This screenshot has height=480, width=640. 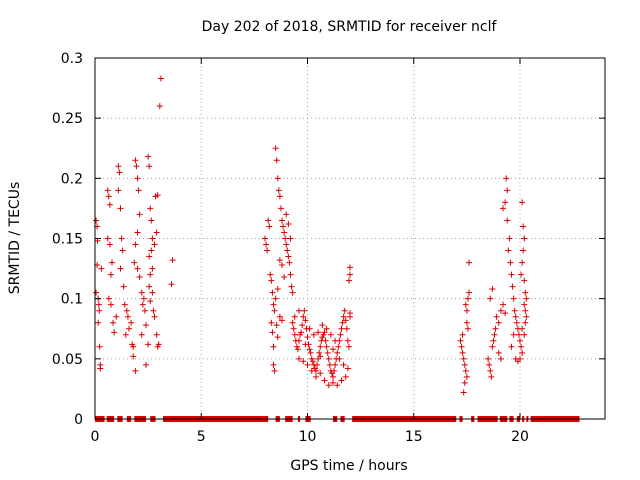 What do you see at coordinates (520, 437) in the screenshot?
I see `x-tick-label: 20` at bounding box center [520, 437].